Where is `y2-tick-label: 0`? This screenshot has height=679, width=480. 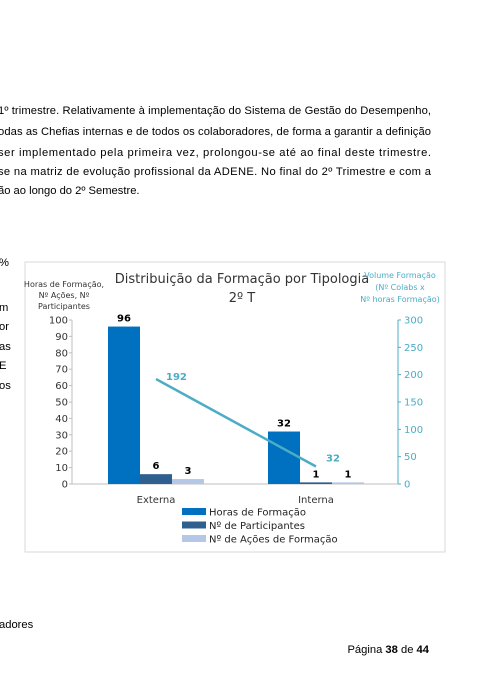 y2-tick-label: 0 is located at coordinates (407, 485).